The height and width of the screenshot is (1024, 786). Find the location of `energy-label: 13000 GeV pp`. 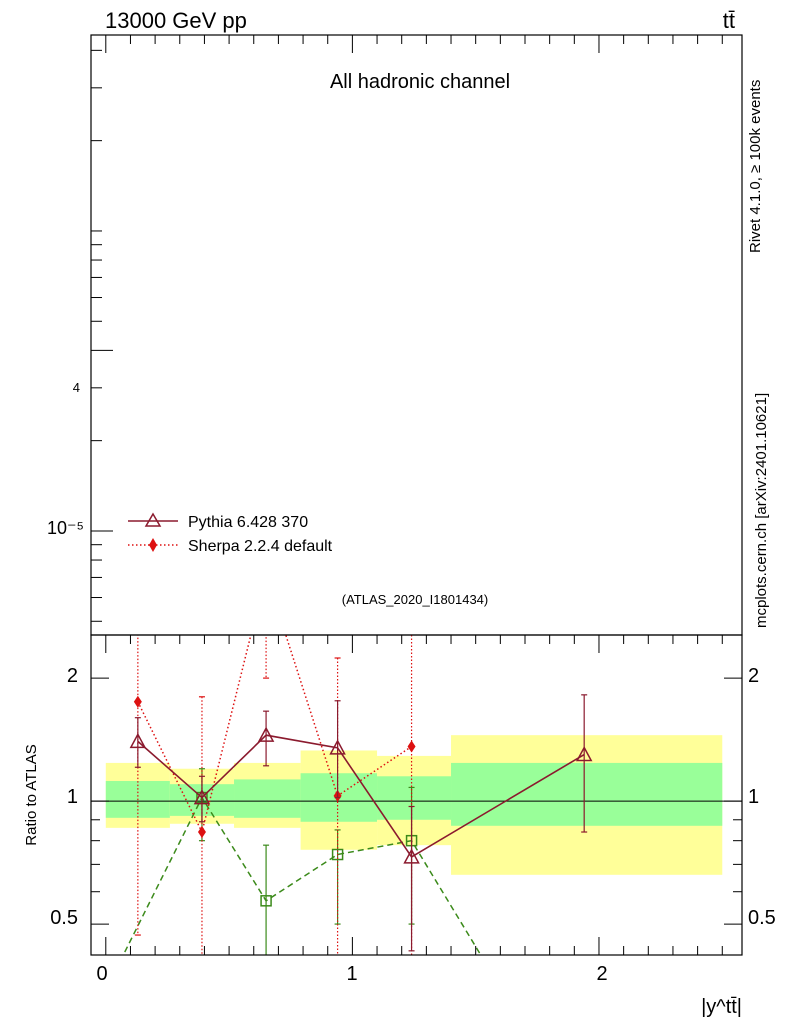

energy-label: 13000 GeV pp is located at coordinates (176, 20).